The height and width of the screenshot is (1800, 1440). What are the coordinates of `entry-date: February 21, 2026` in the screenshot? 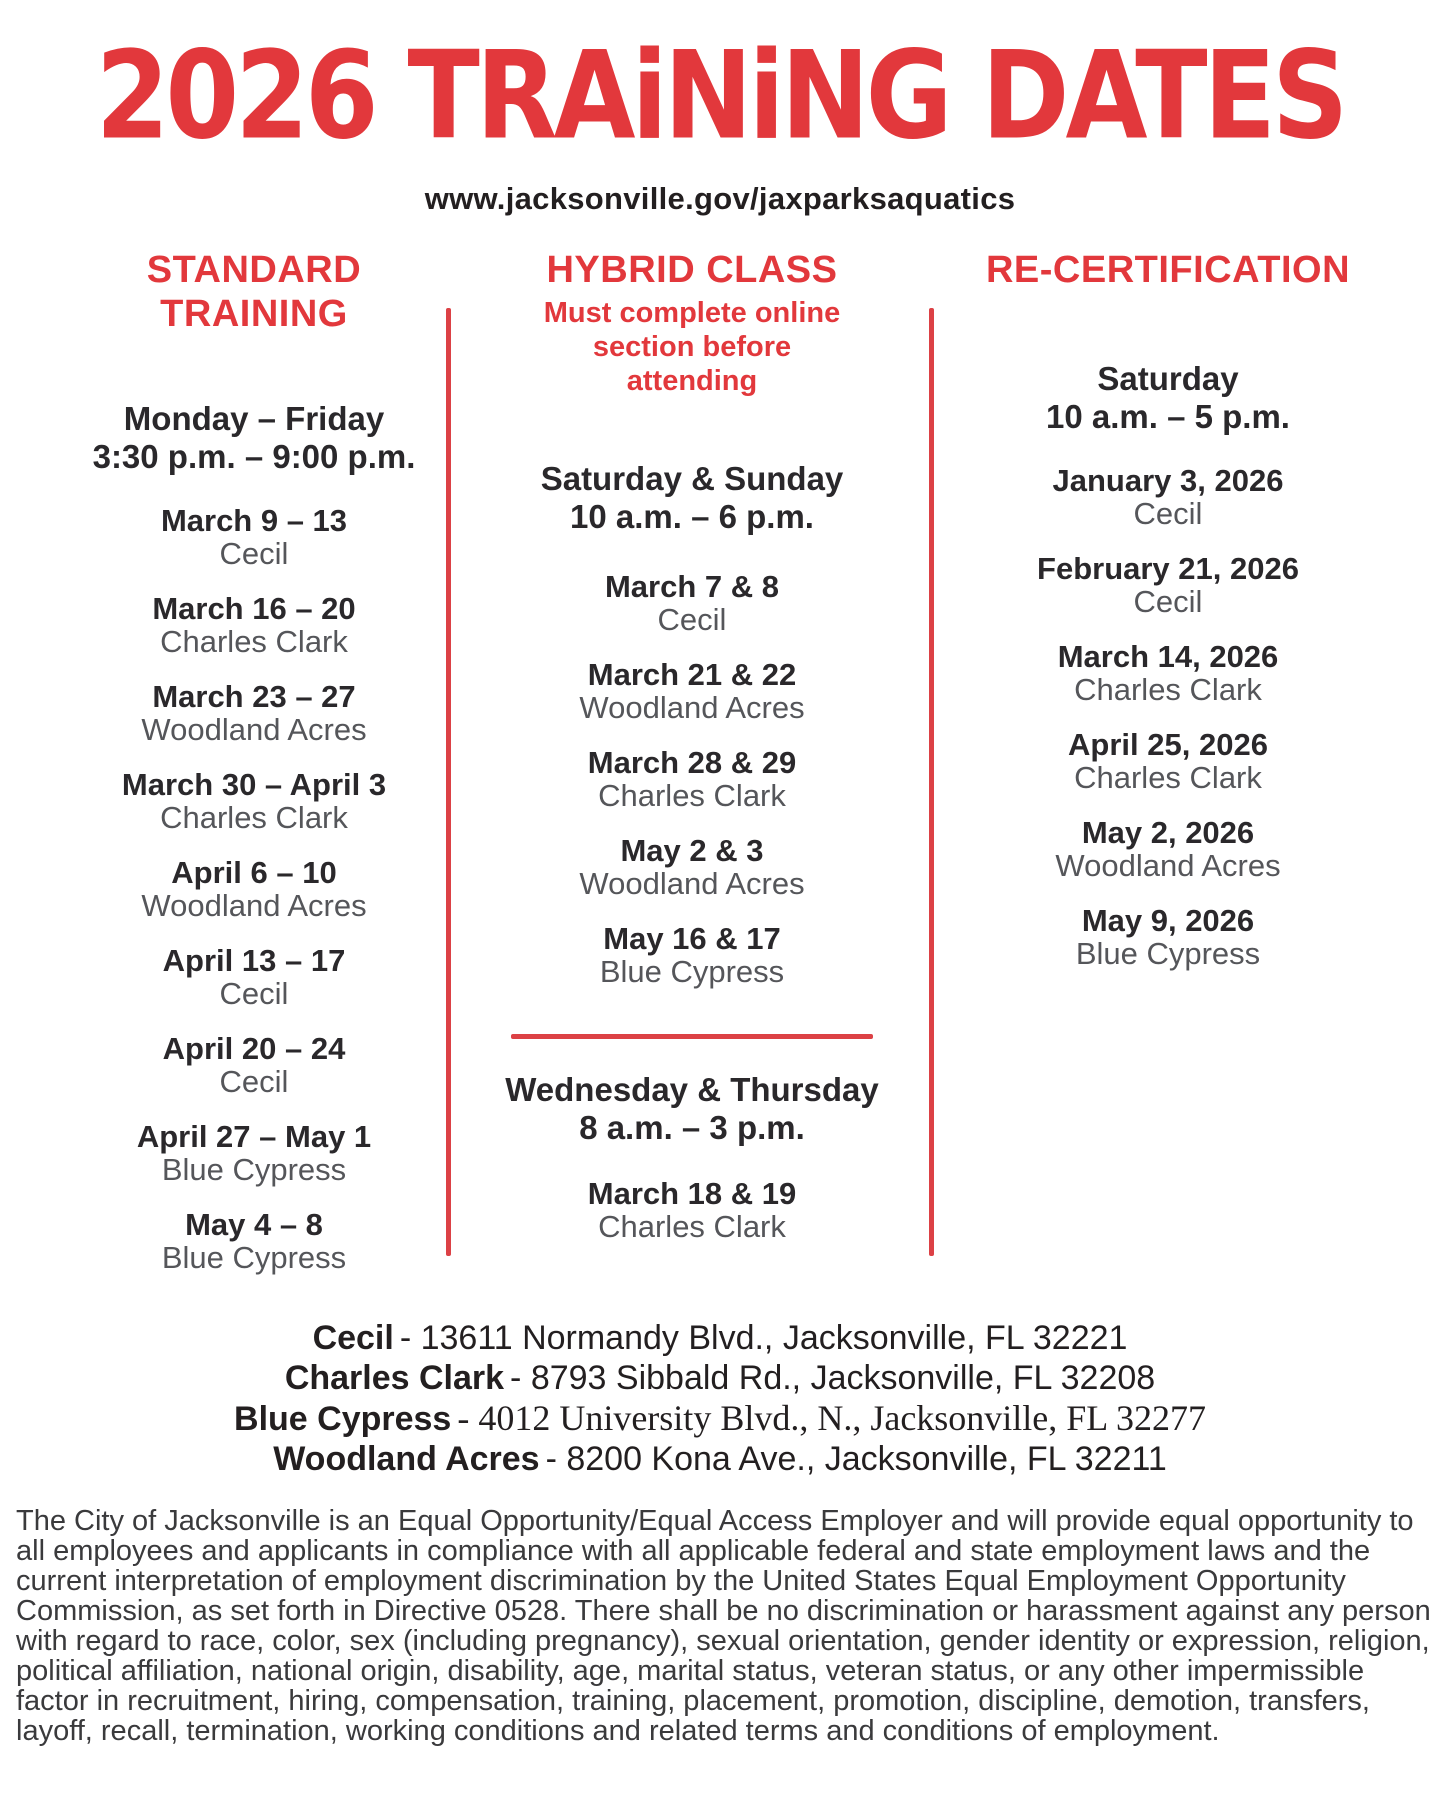 It's located at (1168, 568).